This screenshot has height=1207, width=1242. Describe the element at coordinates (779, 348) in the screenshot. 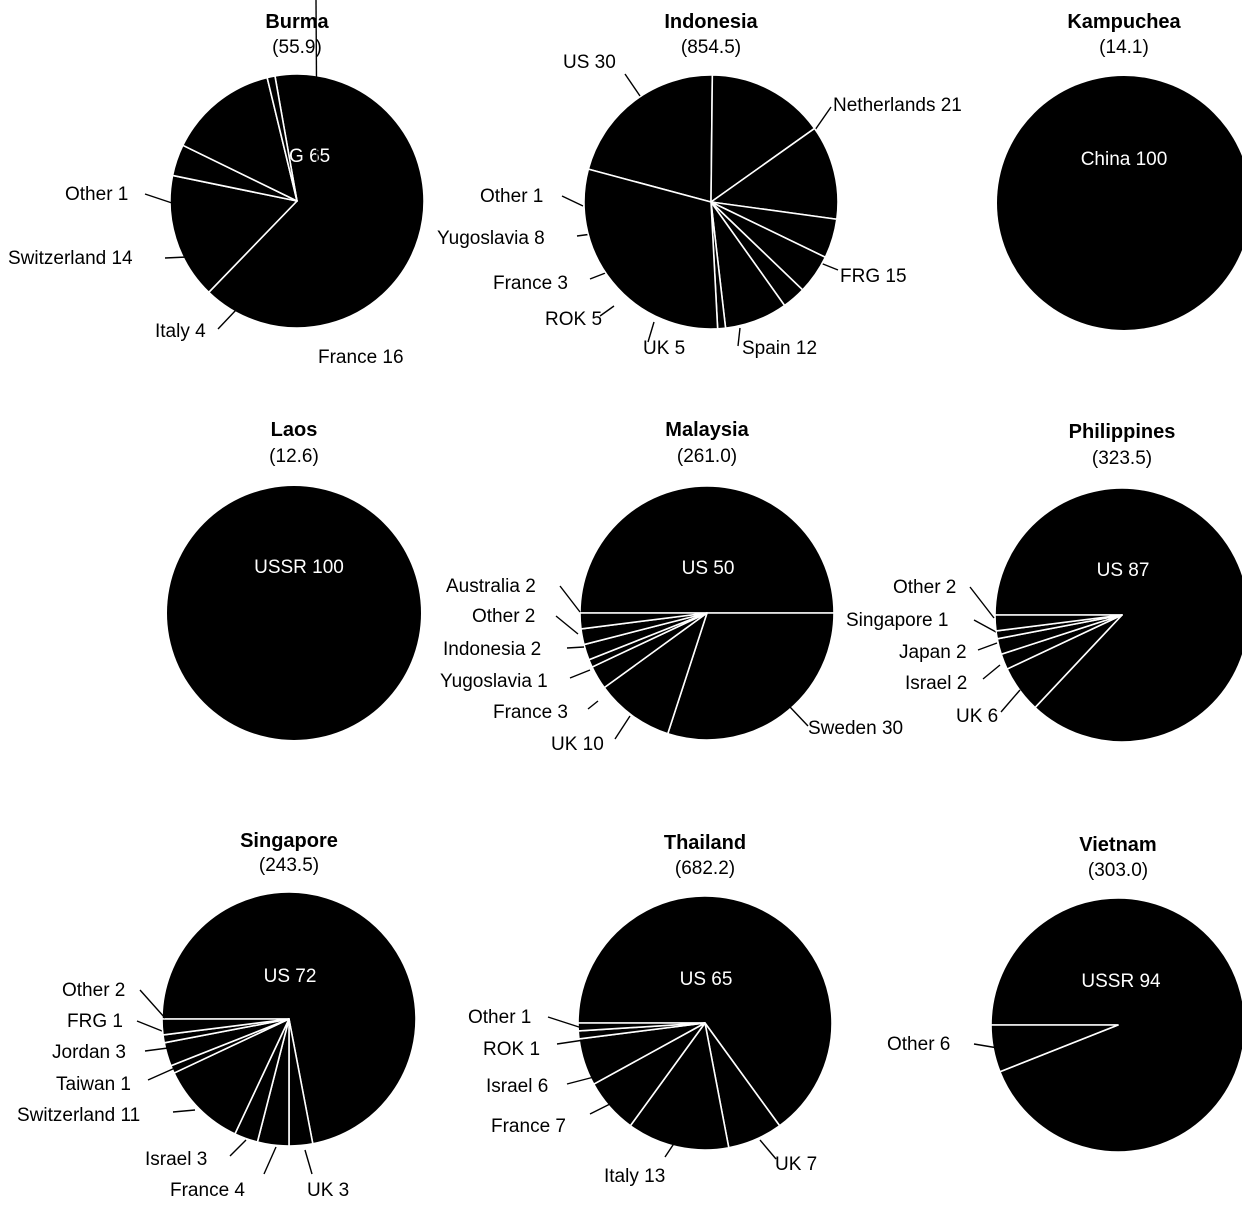

I see `slice-label-indonesia-spain: Spain 12` at that location.